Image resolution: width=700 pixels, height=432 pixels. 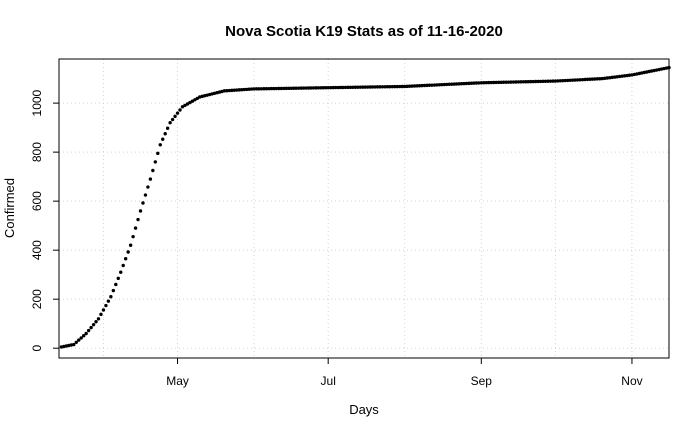 I want to click on chart-title: Nova Scotia K19 Stats as of 11-16-2020, so click(x=364, y=31).